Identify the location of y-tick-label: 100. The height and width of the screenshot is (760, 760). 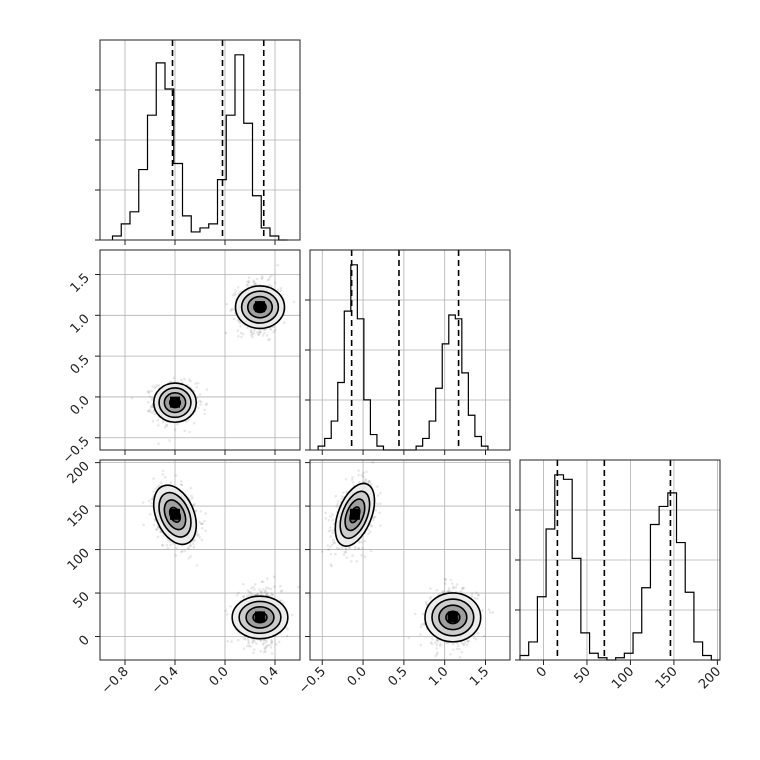
(79, 560).